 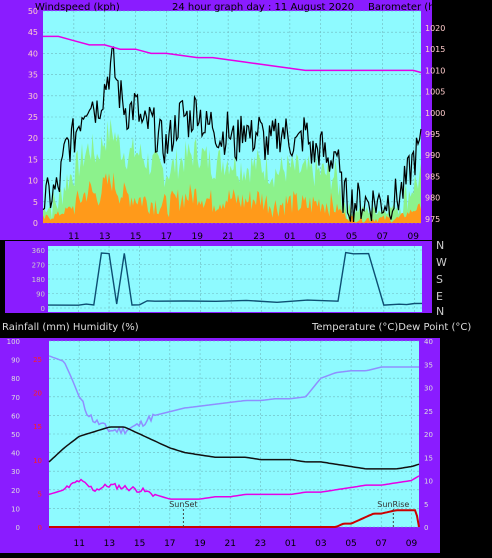 I want to click on barometer-ytick-label: 1015, so click(x=435, y=49).